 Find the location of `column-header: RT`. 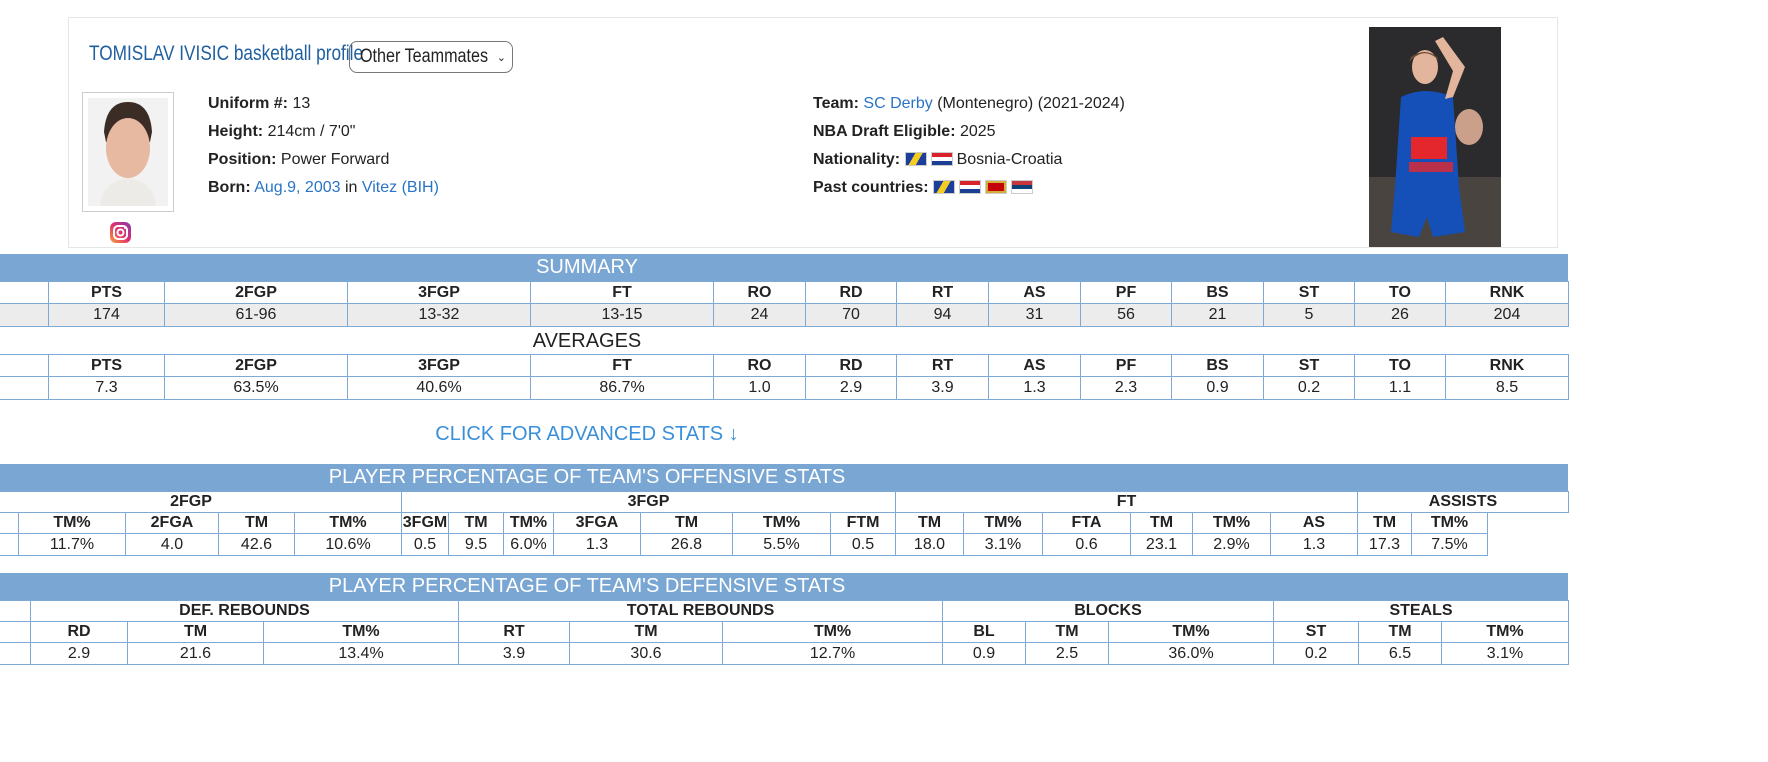

column-header: RT is located at coordinates (942, 365).